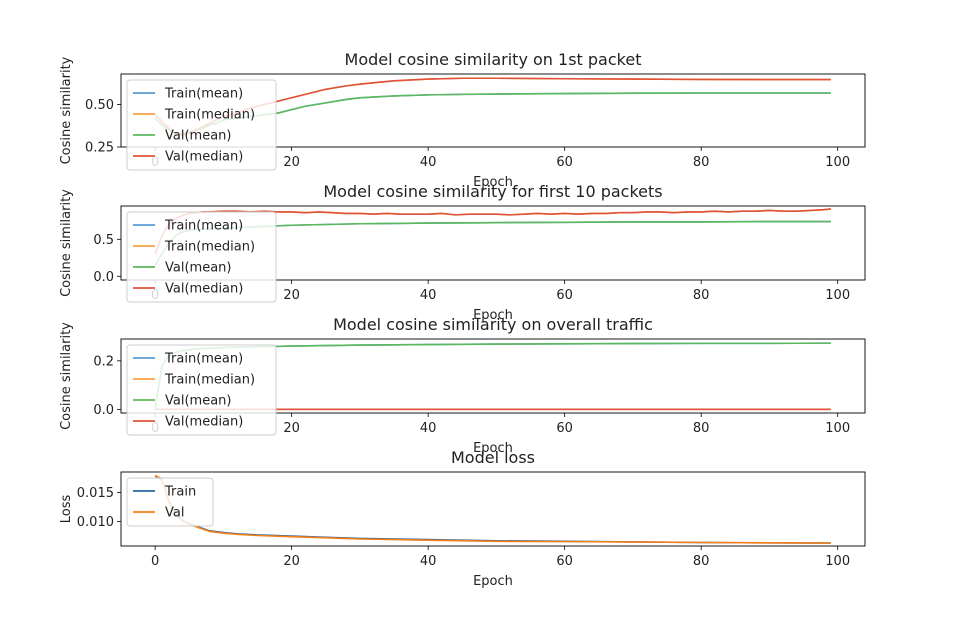  I want to click on legend-entry: Val, so click(174, 513).